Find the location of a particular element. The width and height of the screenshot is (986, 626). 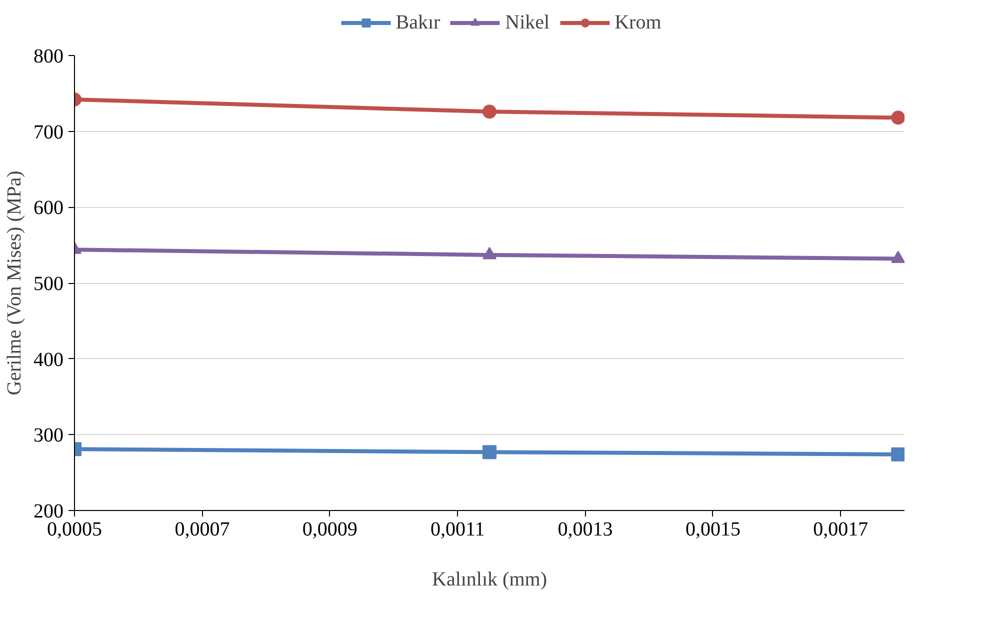

x-tick-label: 0,0017 is located at coordinates (840, 529).